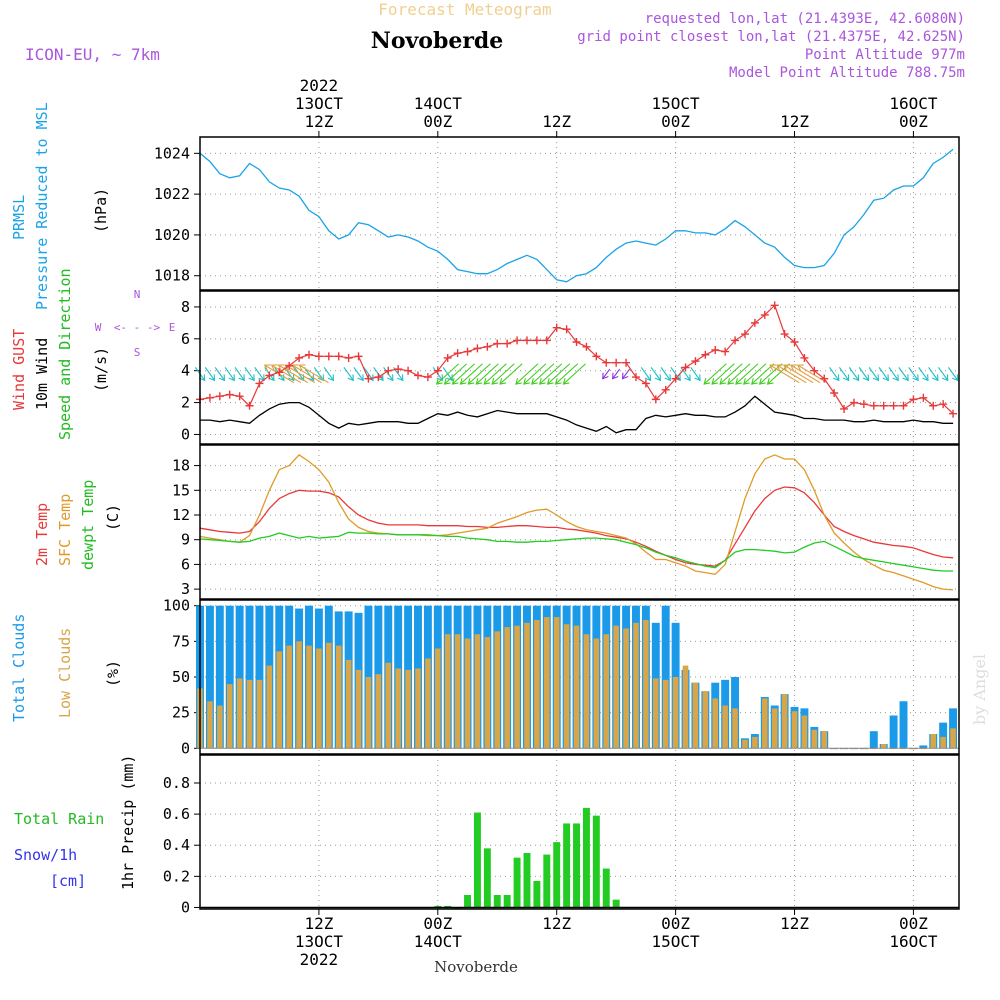  I want to click on dewpt-label: dewpt Temp, so click(88, 525).